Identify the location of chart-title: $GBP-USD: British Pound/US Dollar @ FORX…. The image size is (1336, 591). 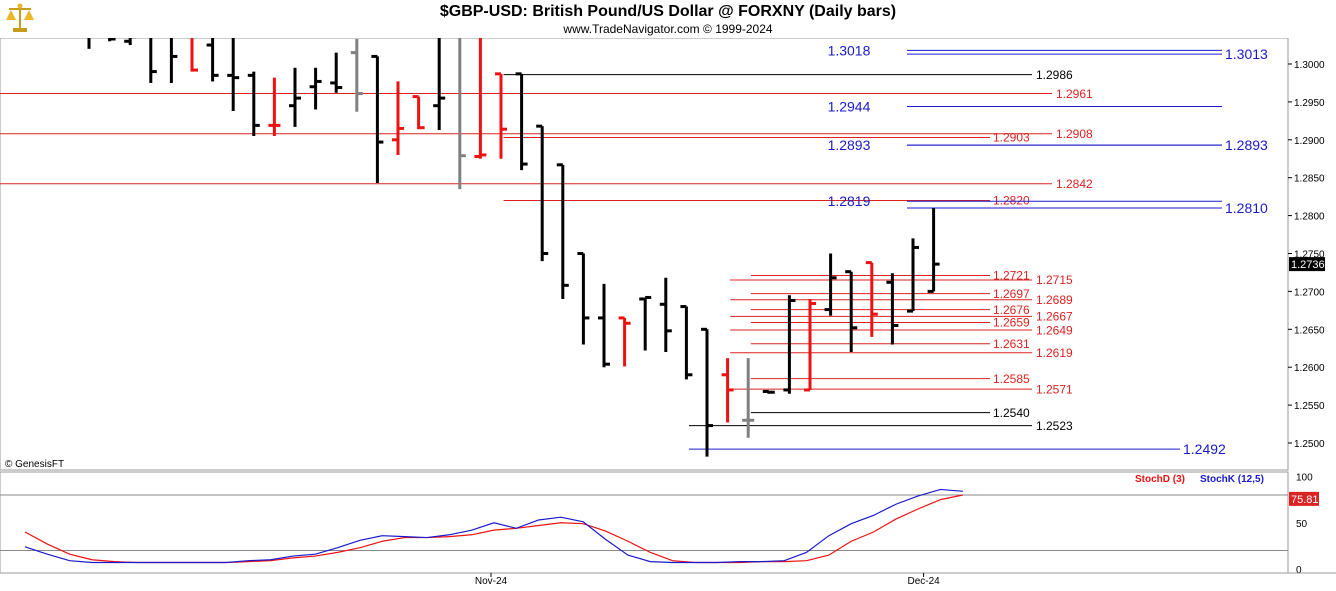
(668, 11).